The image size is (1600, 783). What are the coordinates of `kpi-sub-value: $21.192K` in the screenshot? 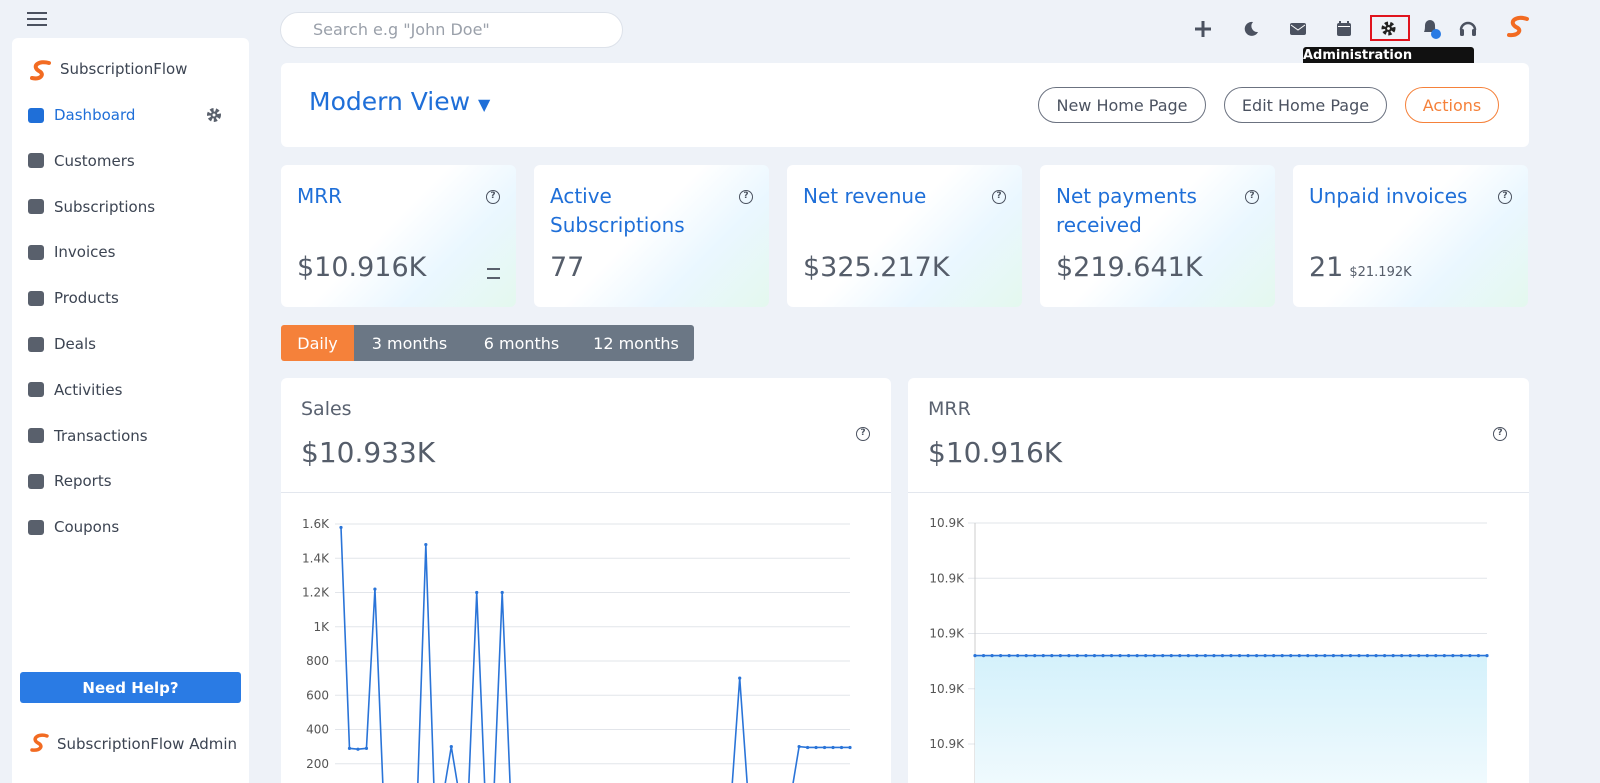 It's located at (1380, 272).